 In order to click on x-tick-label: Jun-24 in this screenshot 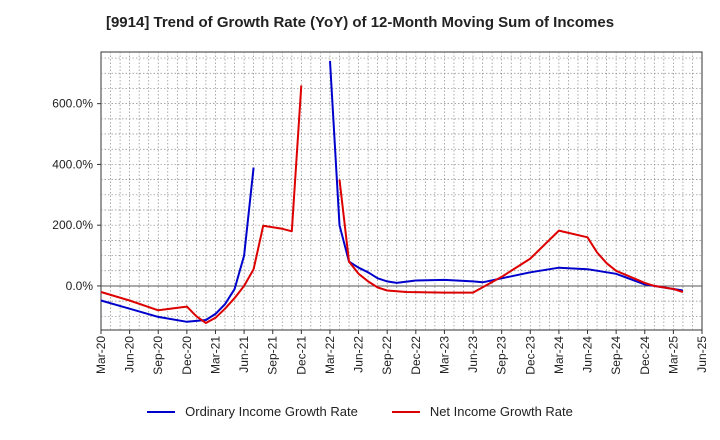, I will do `click(588, 354)`.